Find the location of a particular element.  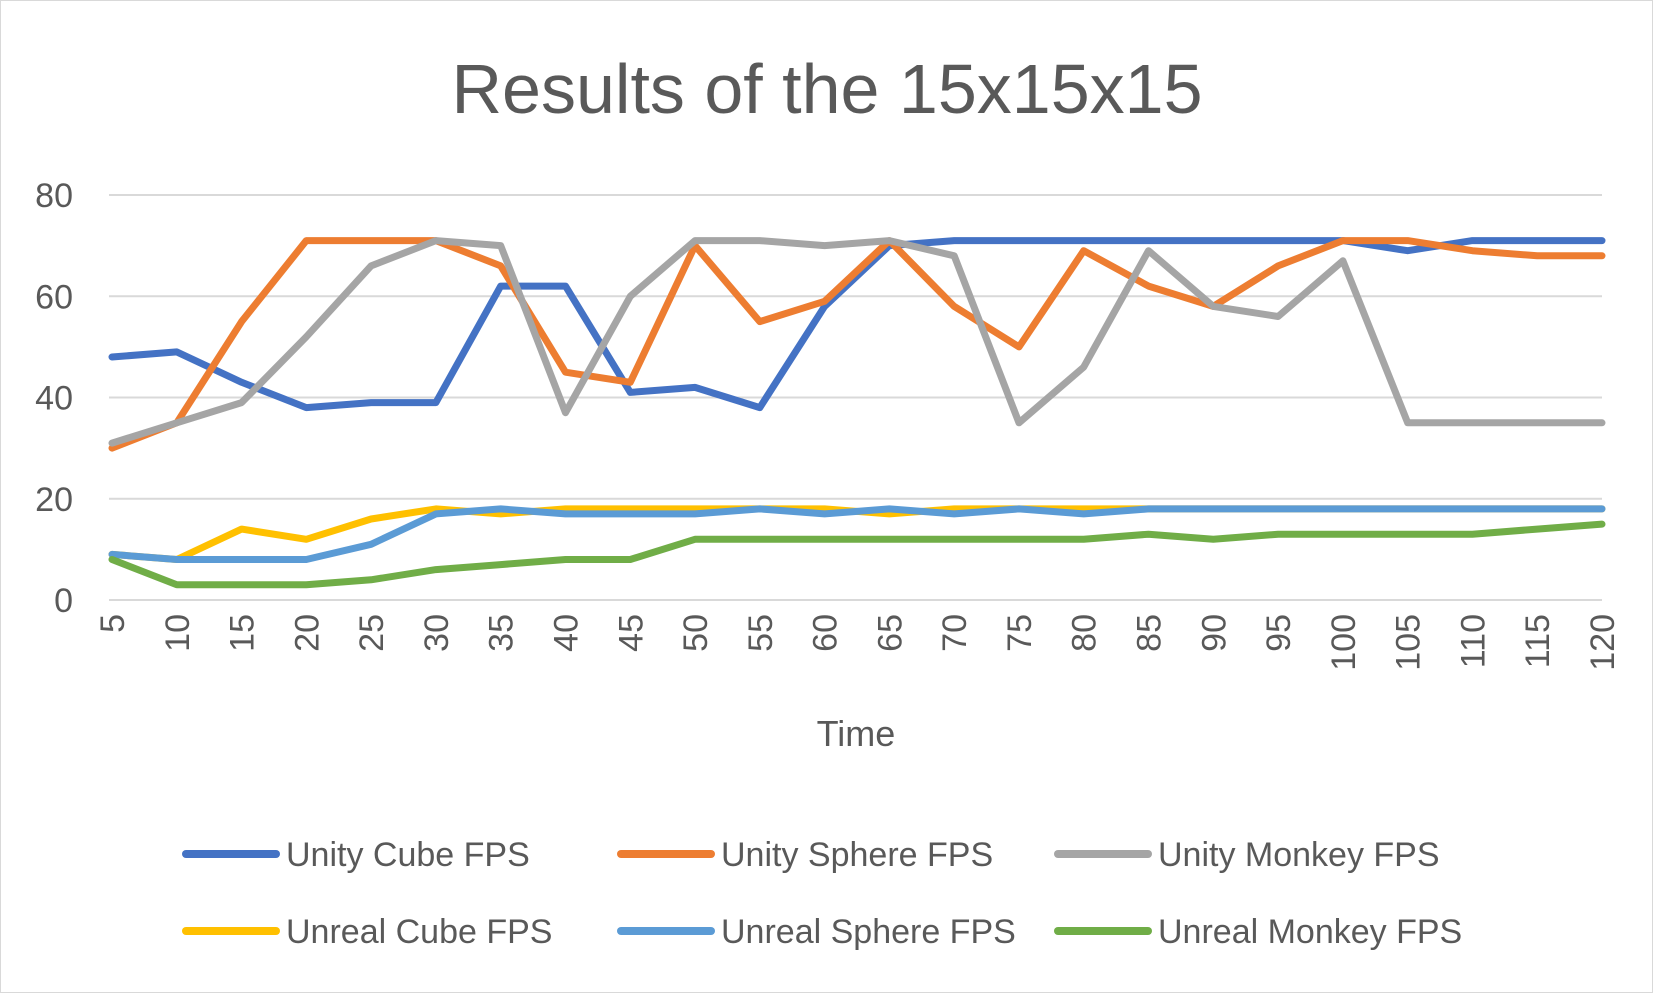

legend-item: Unity Monkey FPS is located at coordinates (1247, 855).